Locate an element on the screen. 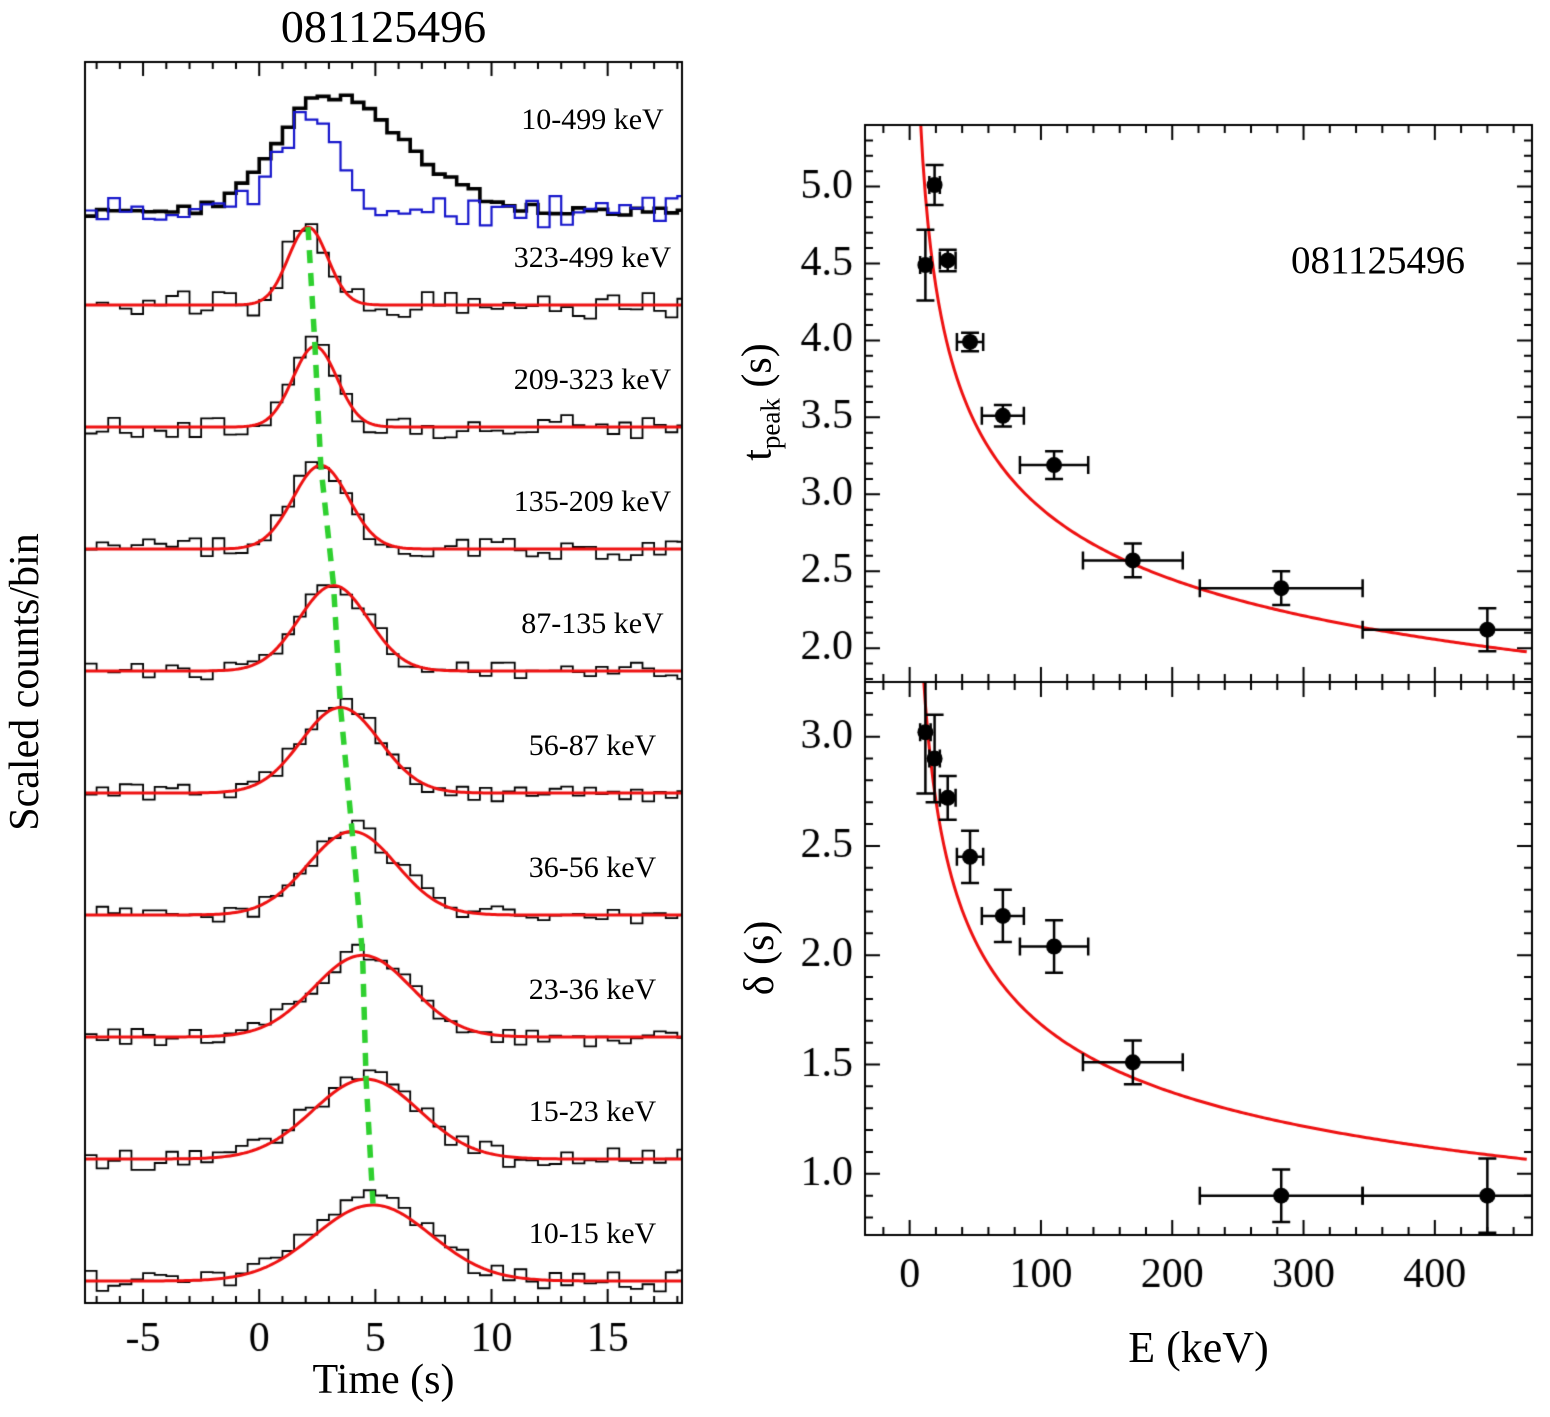 Image resolution: width=1550 pixels, height=1417 pixels. tpeak-label-units: (s) is located at coordinates (757, 371).